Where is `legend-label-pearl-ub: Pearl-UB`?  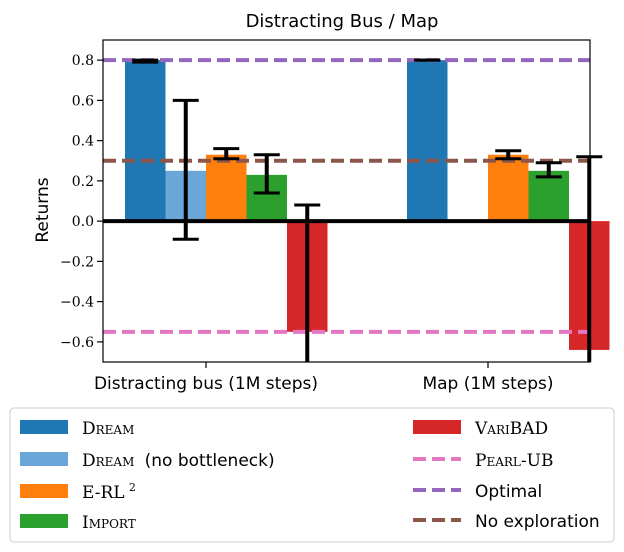 legend-label-pearl-ub: Pearl-UB is located at coordinates (514, 461).